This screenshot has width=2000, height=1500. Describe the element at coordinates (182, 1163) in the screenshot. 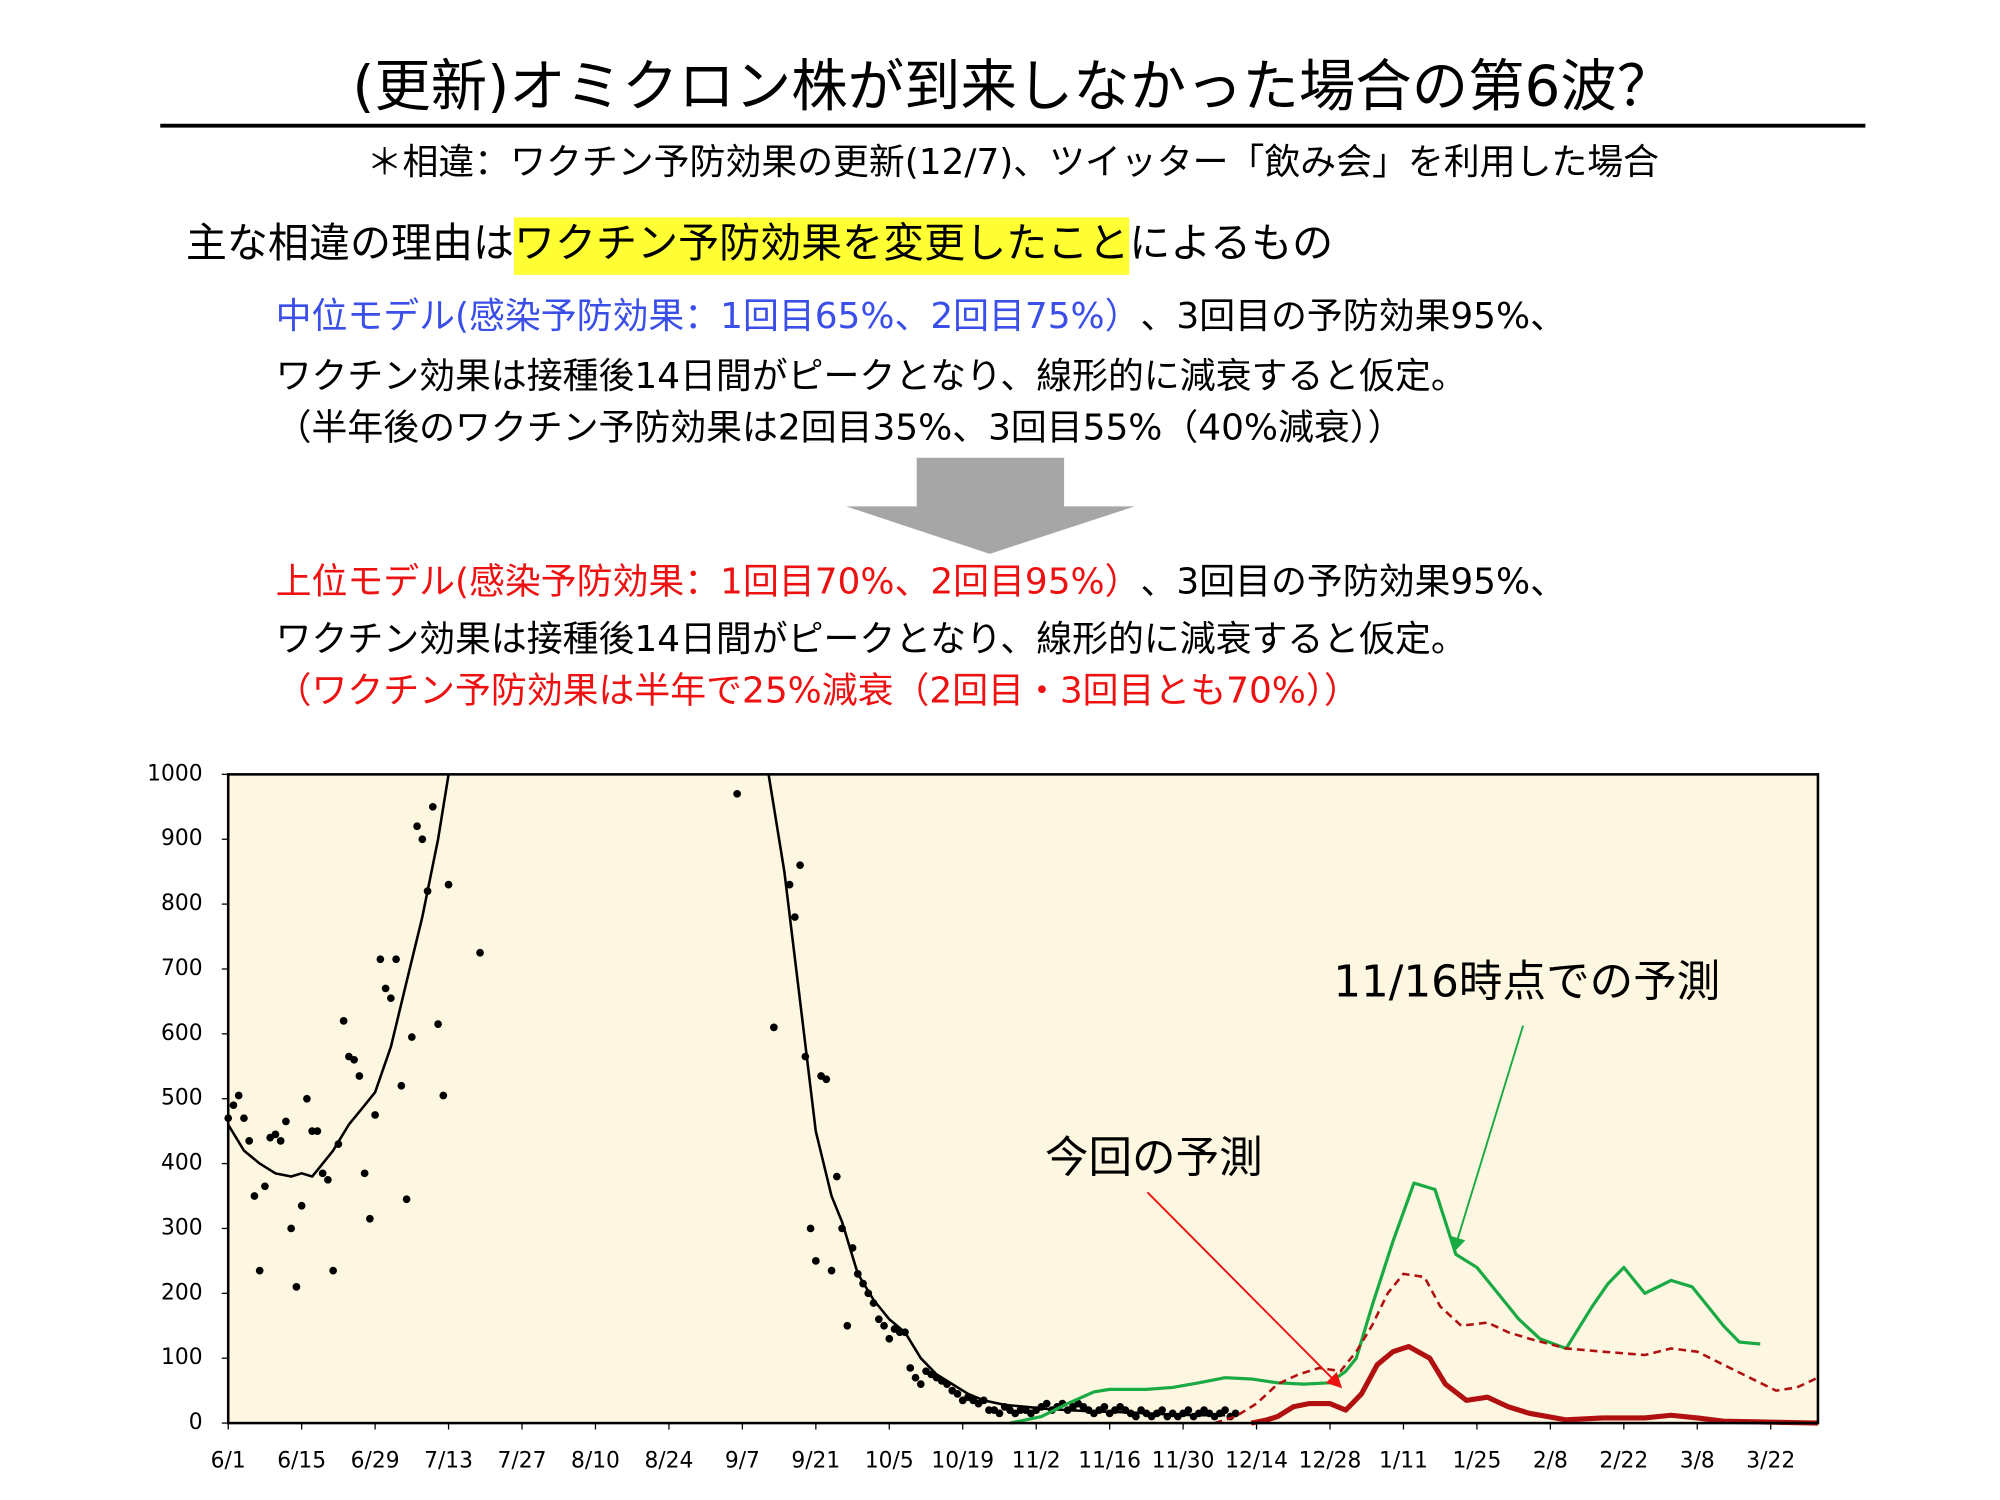

I see `y-tick-label: 400` at that location.